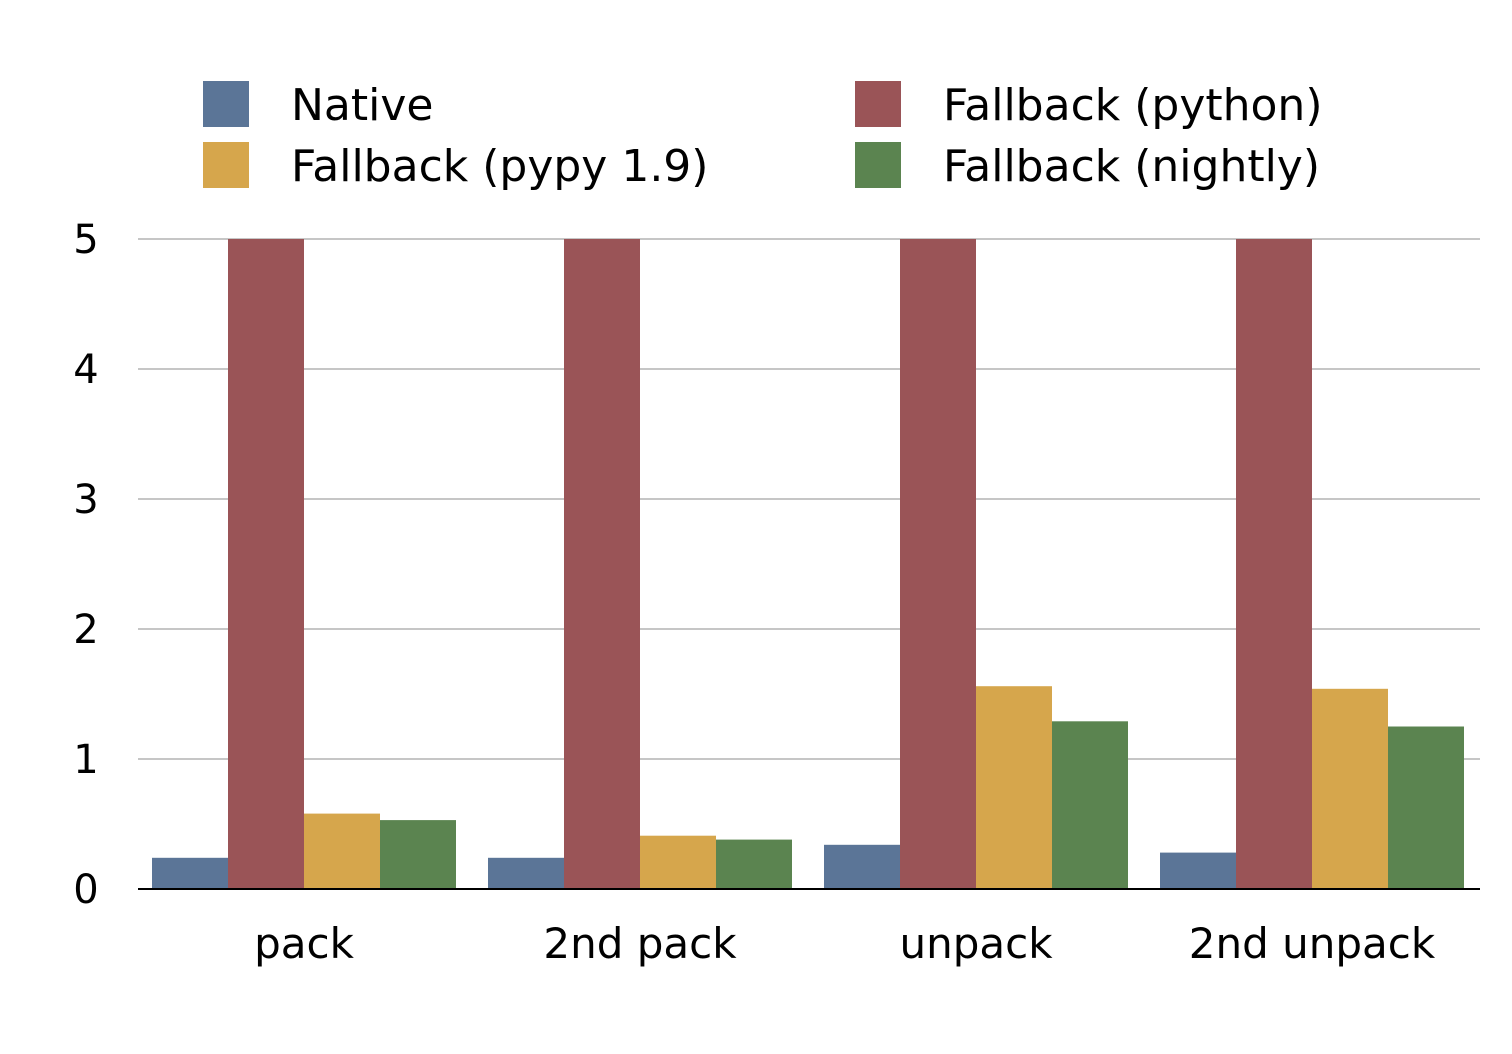 The width and height of the screenshot is (1512, 1054). I want to click on y-tick-label: 2, so click(85, 630).